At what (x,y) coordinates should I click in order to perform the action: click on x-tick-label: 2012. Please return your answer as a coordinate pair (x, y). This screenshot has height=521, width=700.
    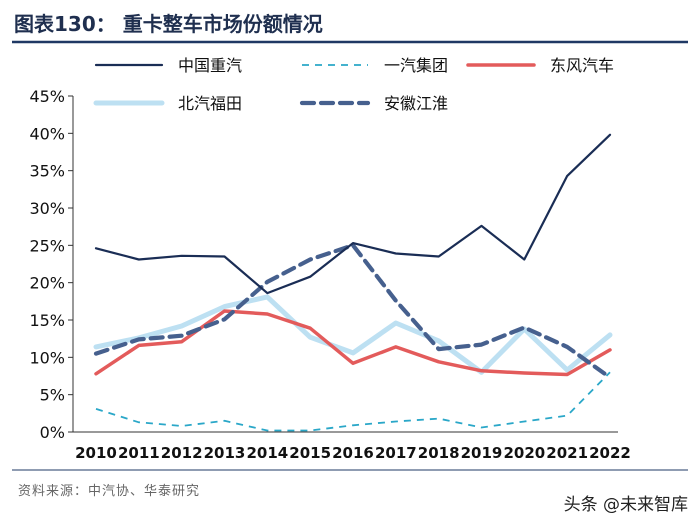
    Looking at the image, I should click on (182, 453).